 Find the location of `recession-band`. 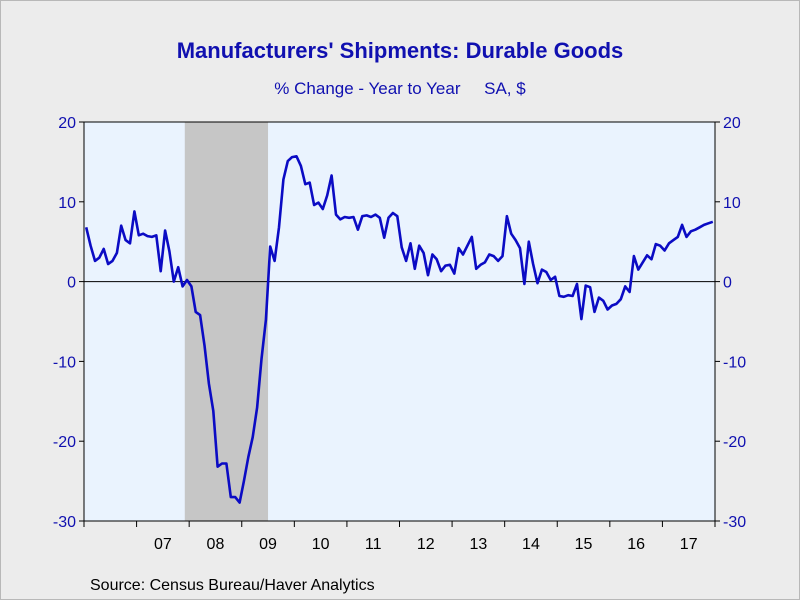

recession-band is located at coordinates (226, 321).